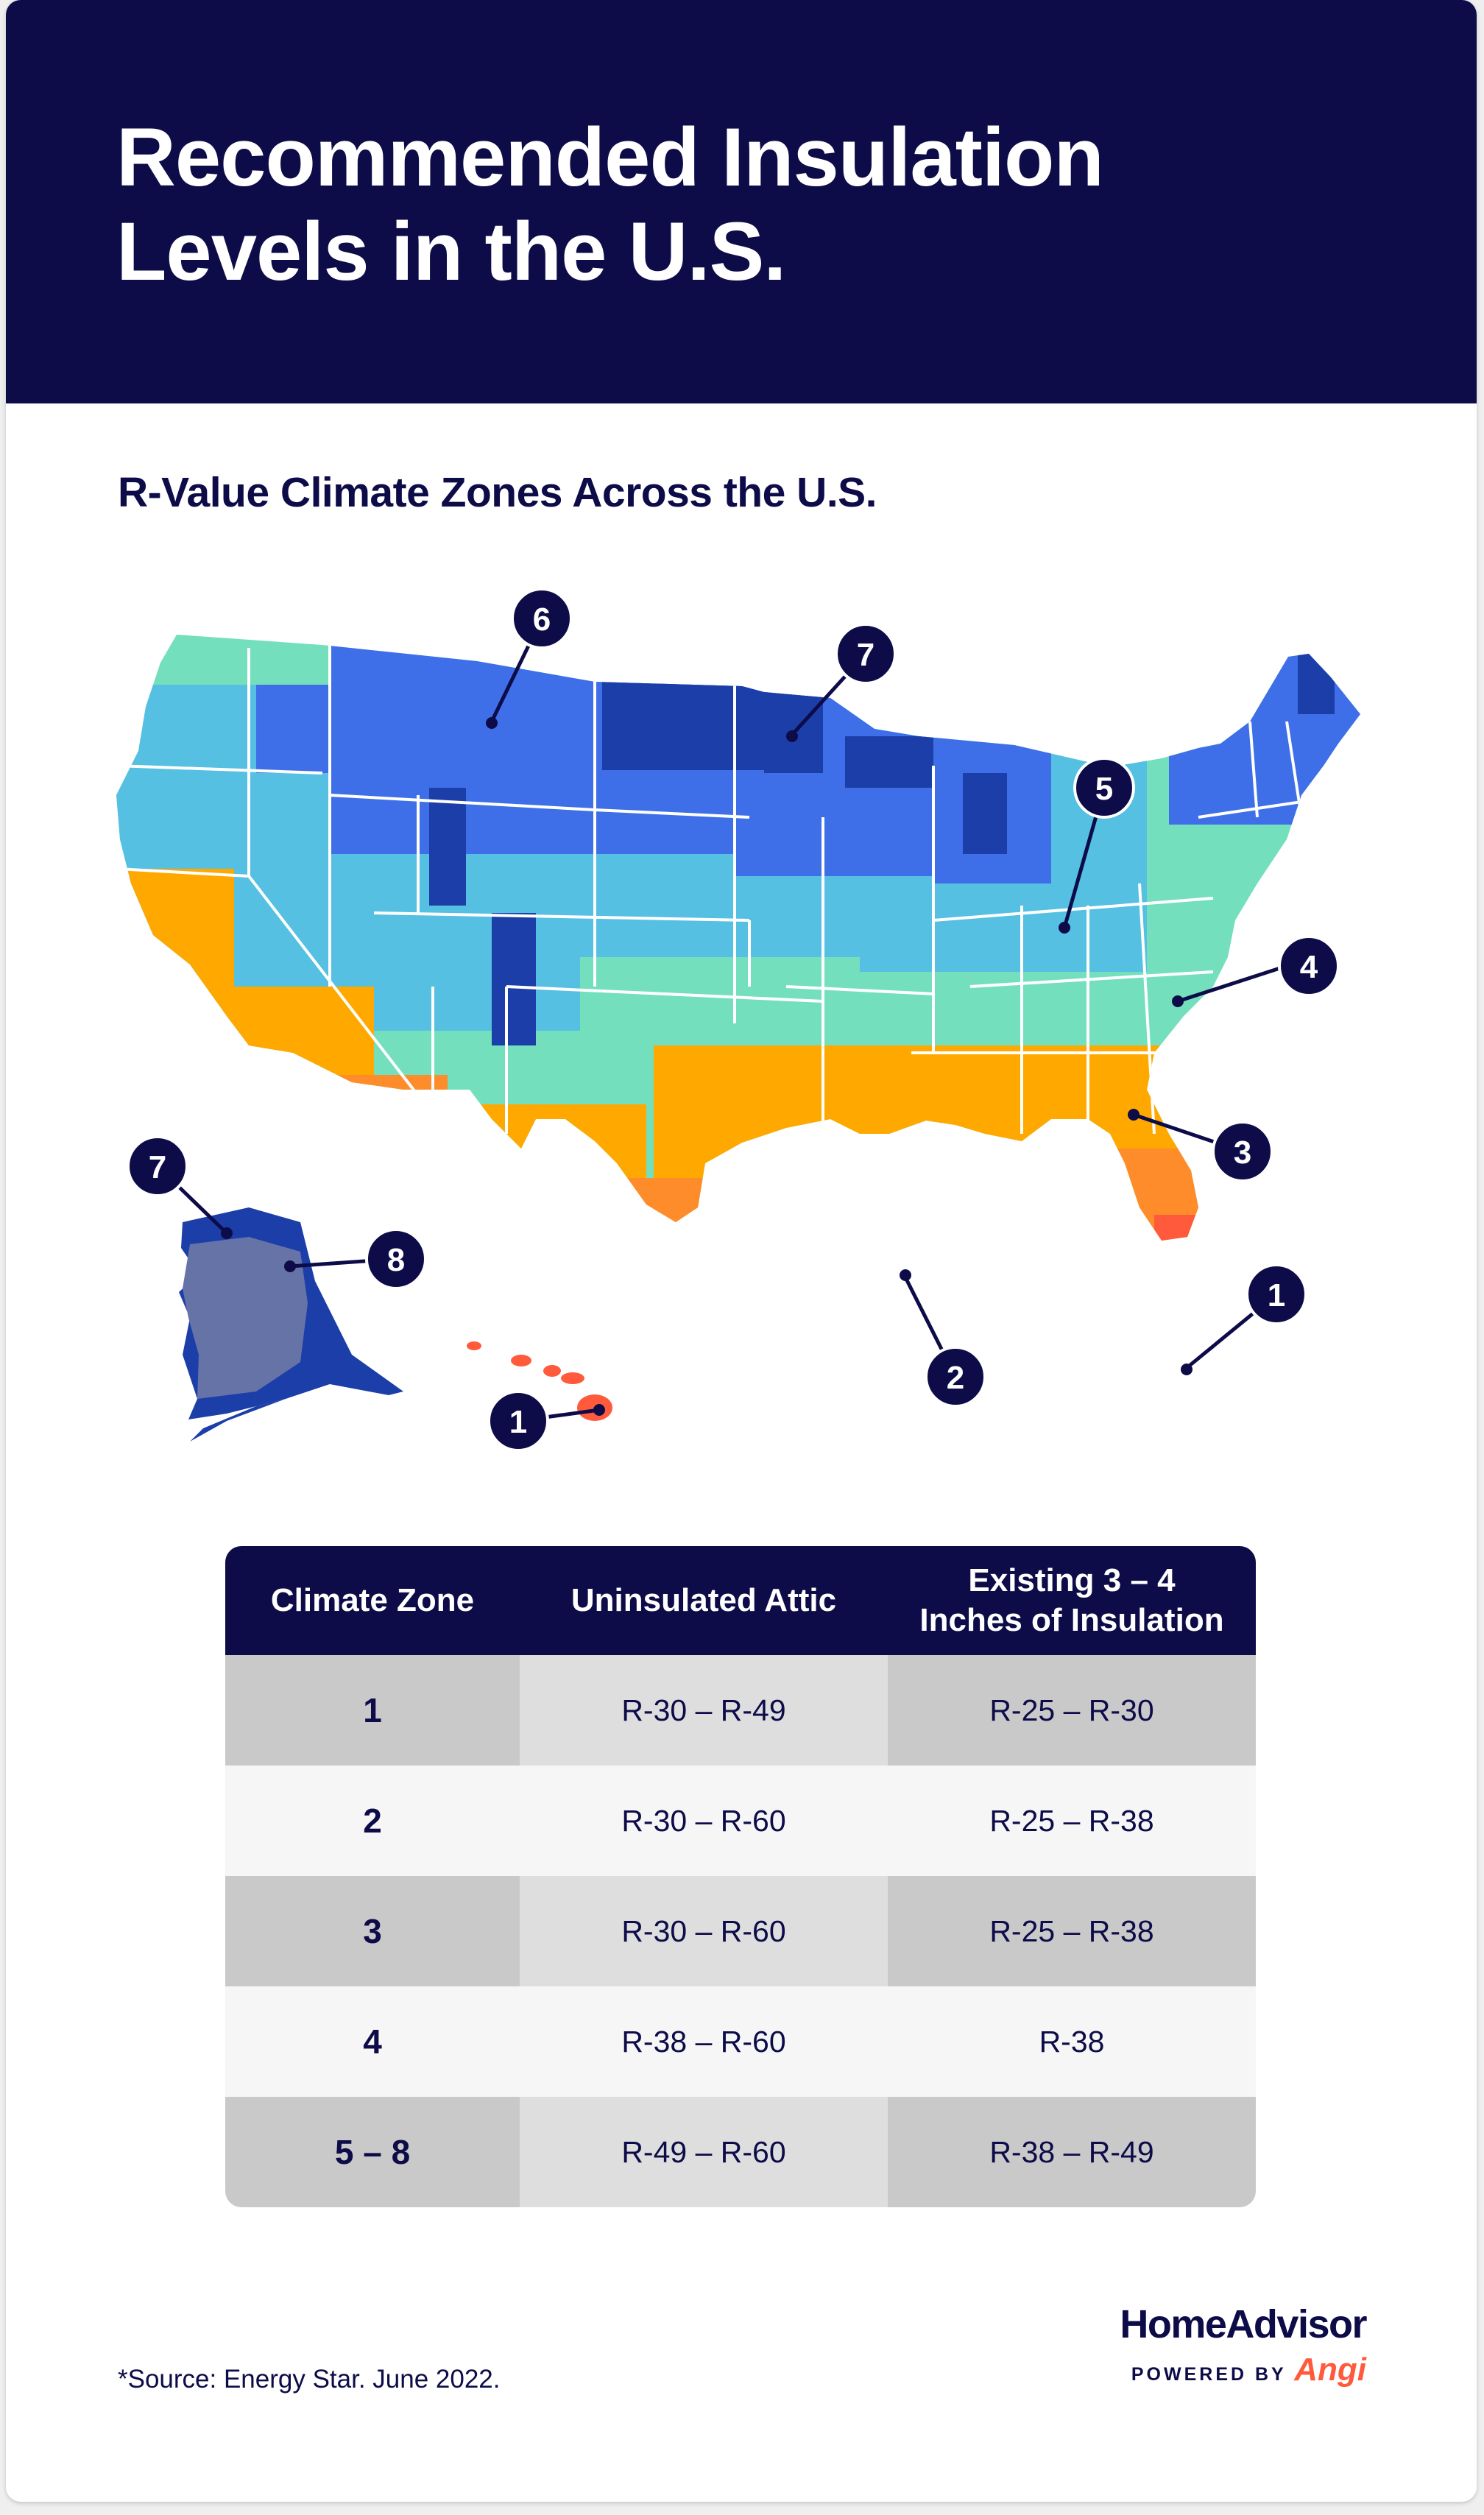 The width and height of the screenshot is (1484, 2515). I want to click on svg-text: 8, so click(396, 1260).